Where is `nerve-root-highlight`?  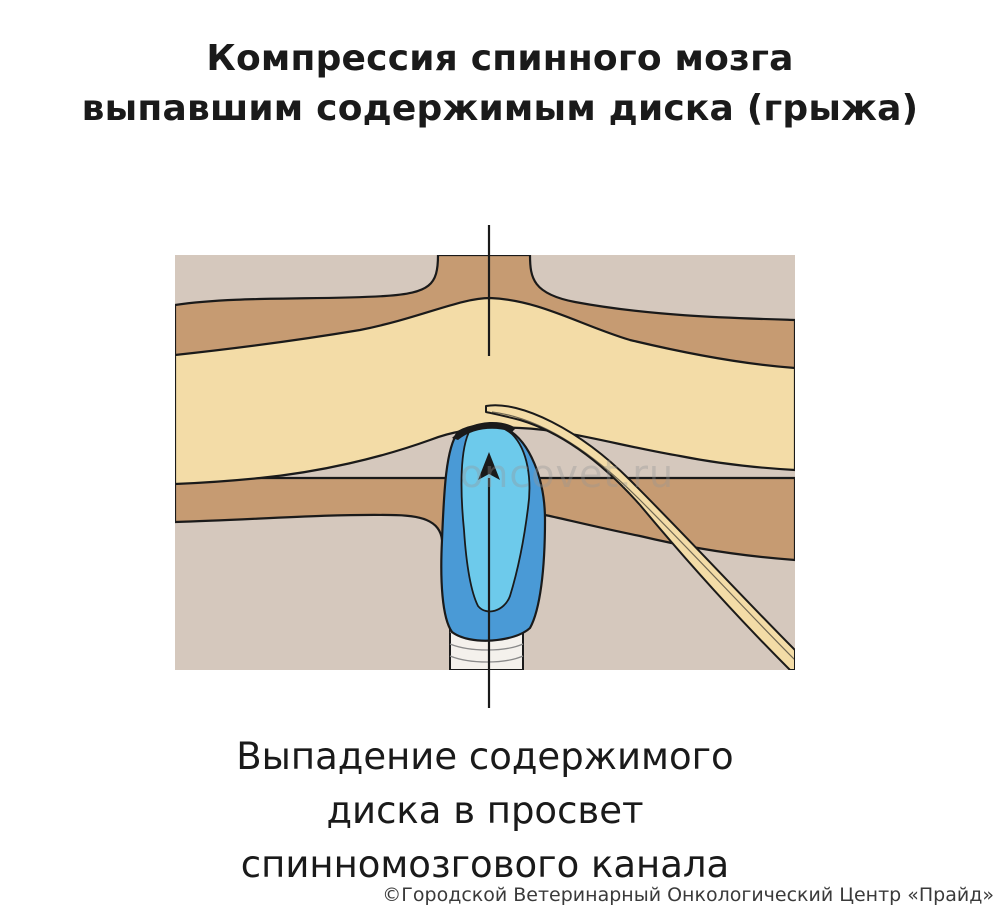 nerve-root-highlight is located at coordinates (643, 536).